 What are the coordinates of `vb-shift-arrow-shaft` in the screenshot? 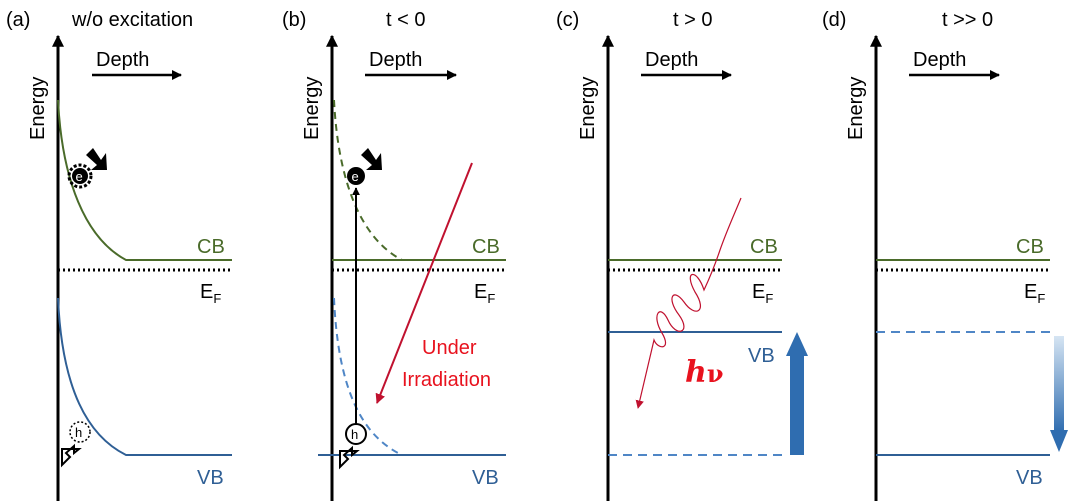 It's located at (797, 405).